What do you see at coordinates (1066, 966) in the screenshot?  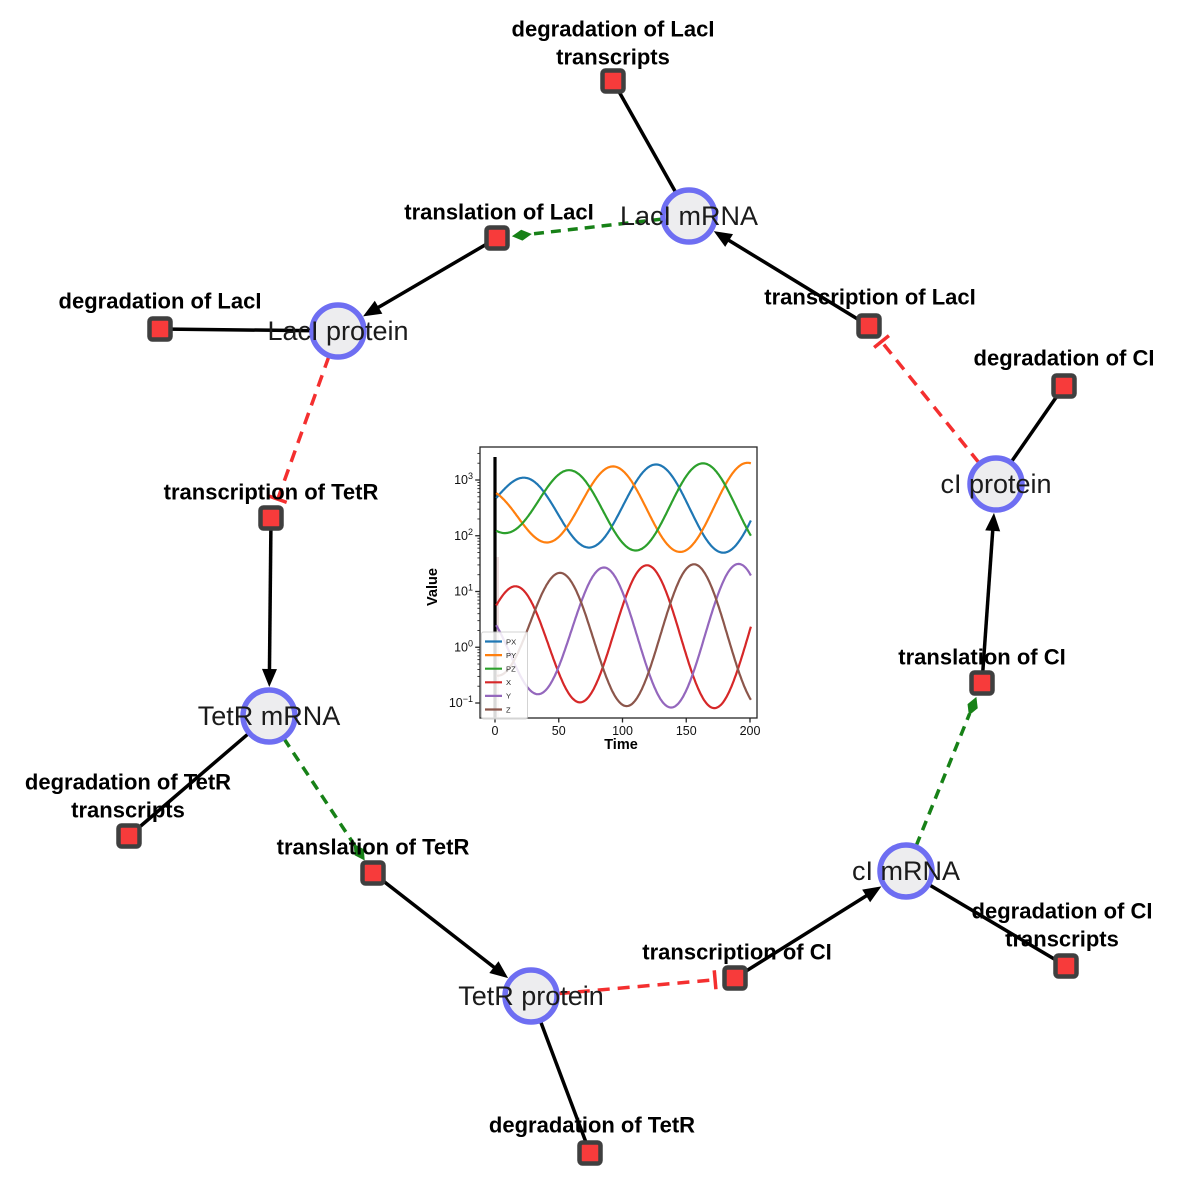 I see `reaction-node-degradation-of-ci-transcripts` at bounding box center [1066, 966].